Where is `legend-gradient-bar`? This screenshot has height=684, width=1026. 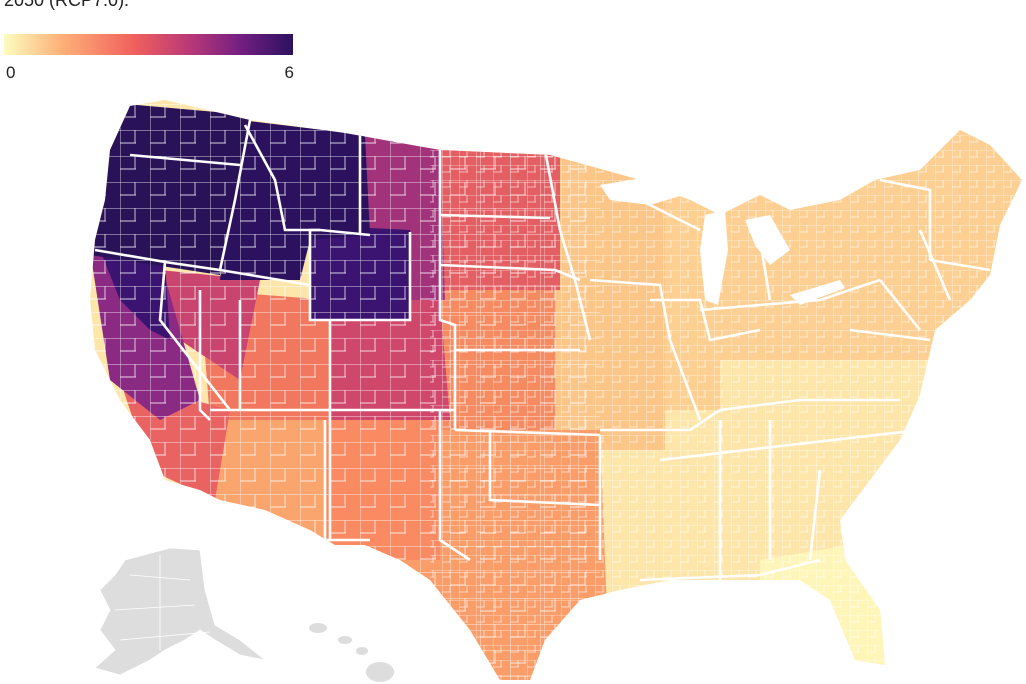 legend-gradient-bar is located at coordinates (148, 44).